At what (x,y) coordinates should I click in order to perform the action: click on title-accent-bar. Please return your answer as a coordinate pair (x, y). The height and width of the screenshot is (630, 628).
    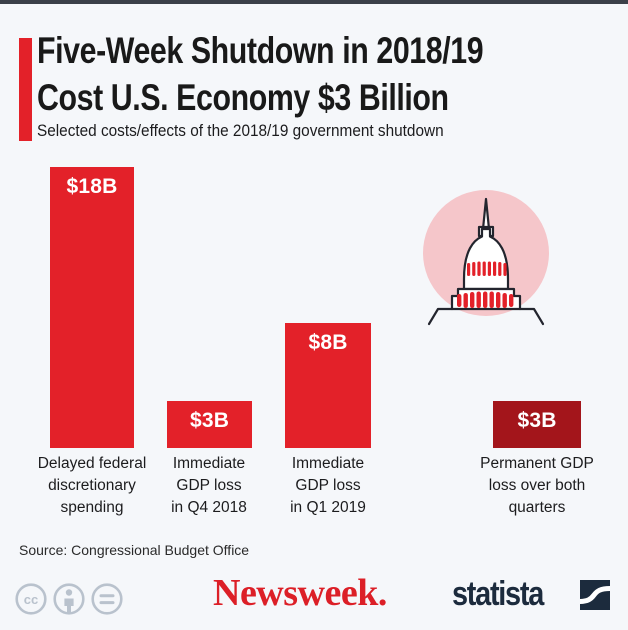
    Looking at the image, I should click on (25, 89).